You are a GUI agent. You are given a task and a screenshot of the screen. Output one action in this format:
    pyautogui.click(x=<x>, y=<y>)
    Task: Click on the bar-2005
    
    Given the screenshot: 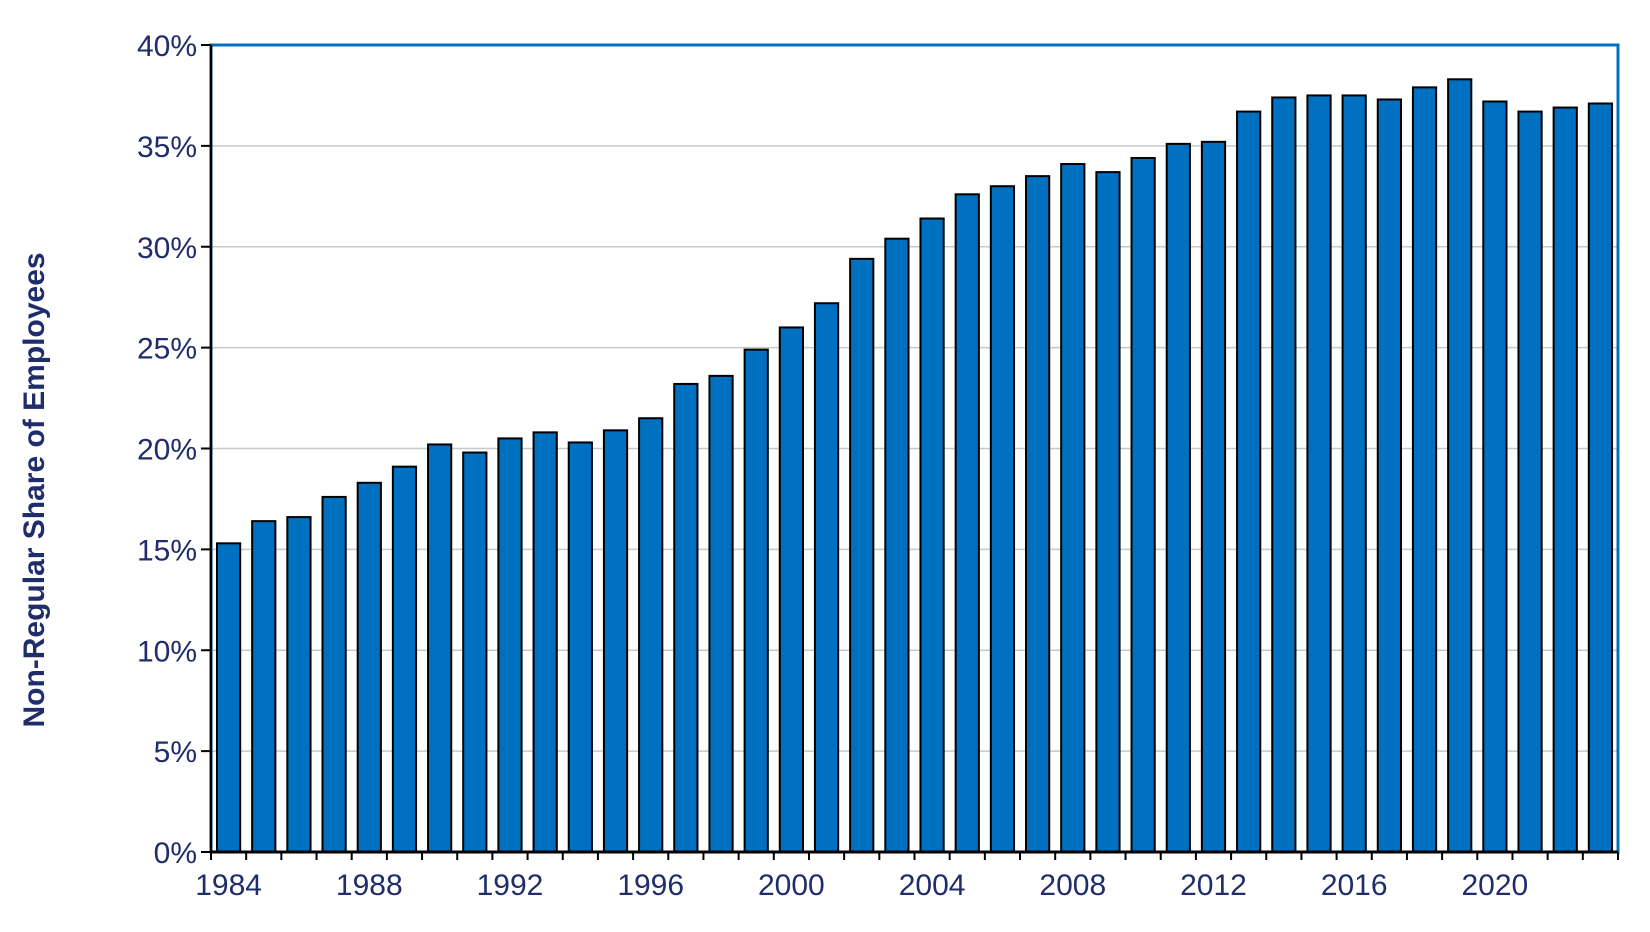 What is the action you would take?
    pyautogui.click(x=967, y=523)
    